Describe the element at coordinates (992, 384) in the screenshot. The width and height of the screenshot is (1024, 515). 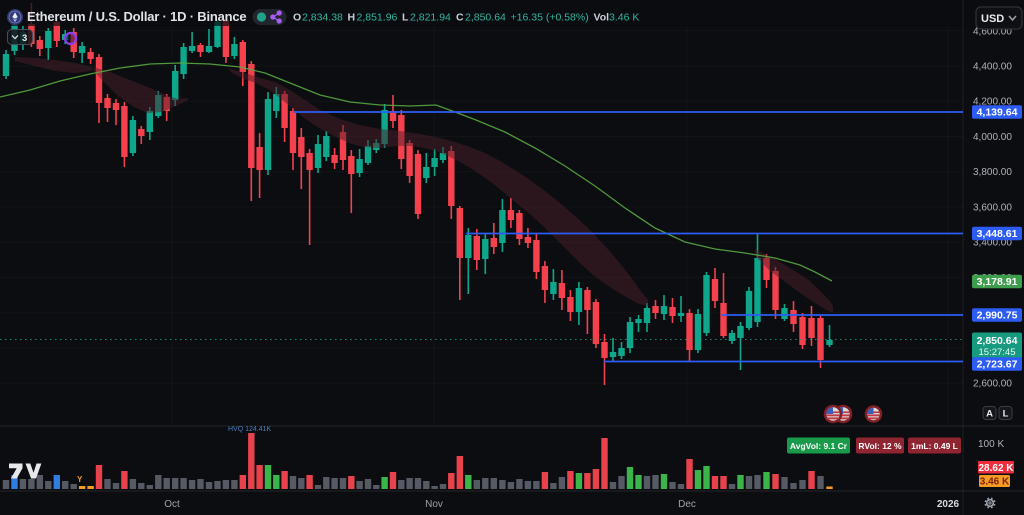
I see `svg-text: 2,600.00` at that location.